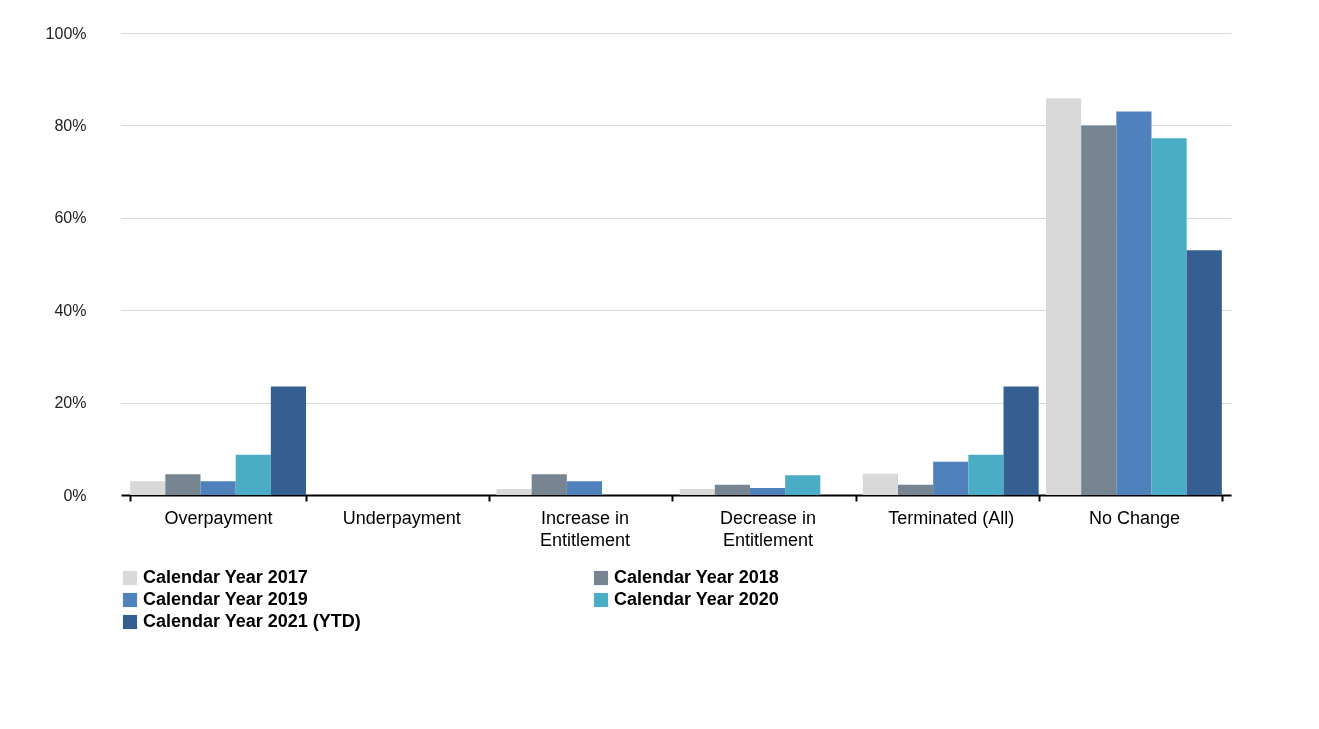 Image resolution: width=1319 pixels, height=729 pixels. What do you see at coordinates (696, 599) in the screenshot?
I see `legend-label: Calendar Year 2020` at bounding box center [696, 599].